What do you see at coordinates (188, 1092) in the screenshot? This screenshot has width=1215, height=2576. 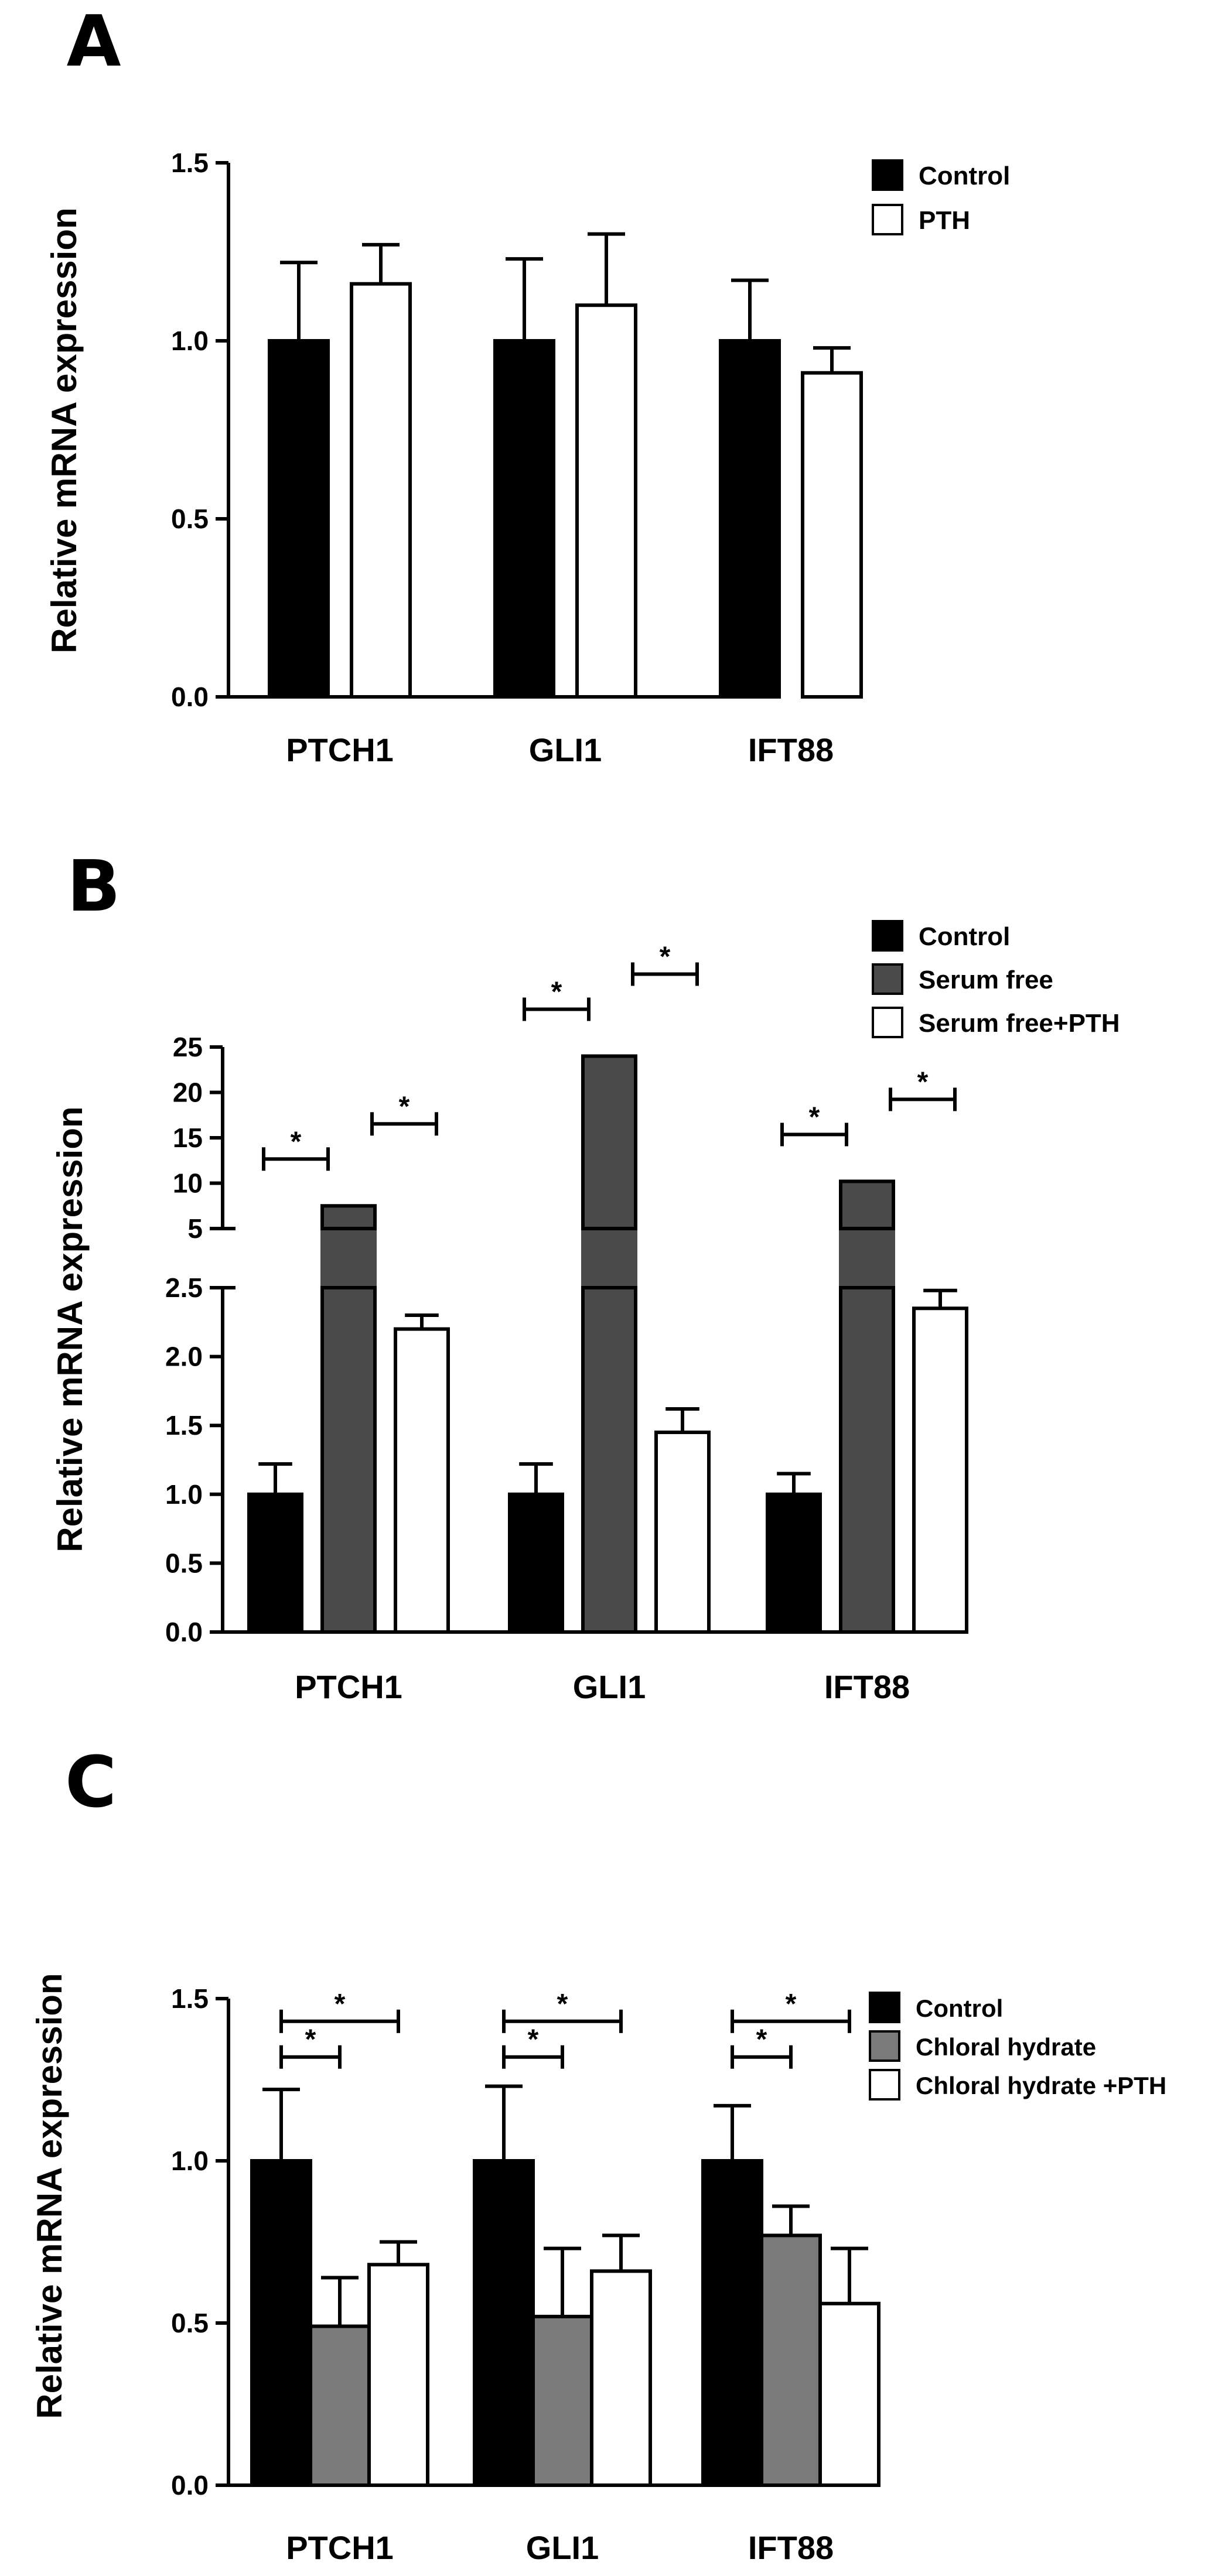 I see `y-tick-label: 20` at bounding box center [188, 1092].